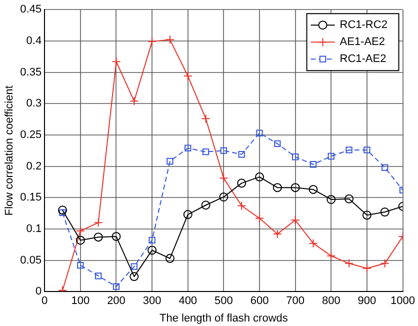  What do you see at coordinates (331, 301) in the screenshot?
I see `x-tick-label: 800` at bounding box center [331, 301].